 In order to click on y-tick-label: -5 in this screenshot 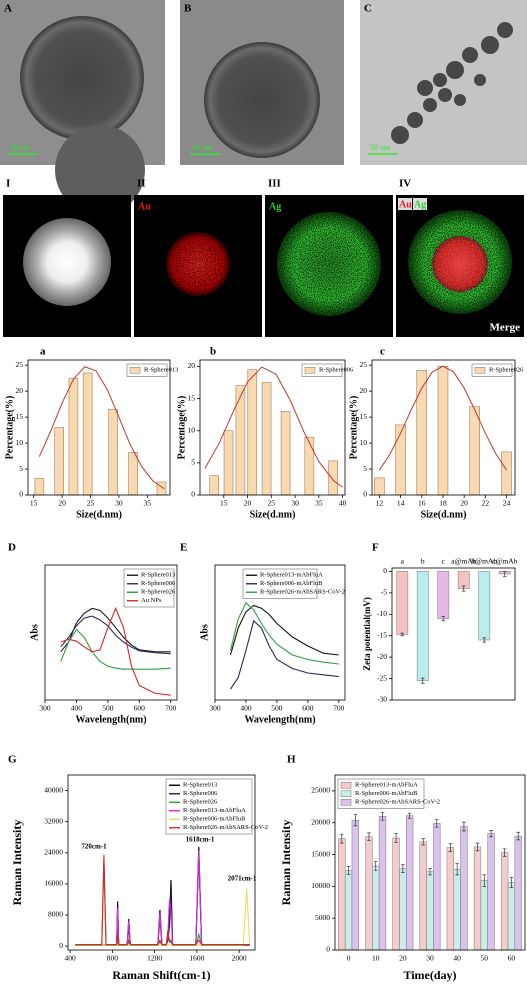, I will do `click(384, 592)`.